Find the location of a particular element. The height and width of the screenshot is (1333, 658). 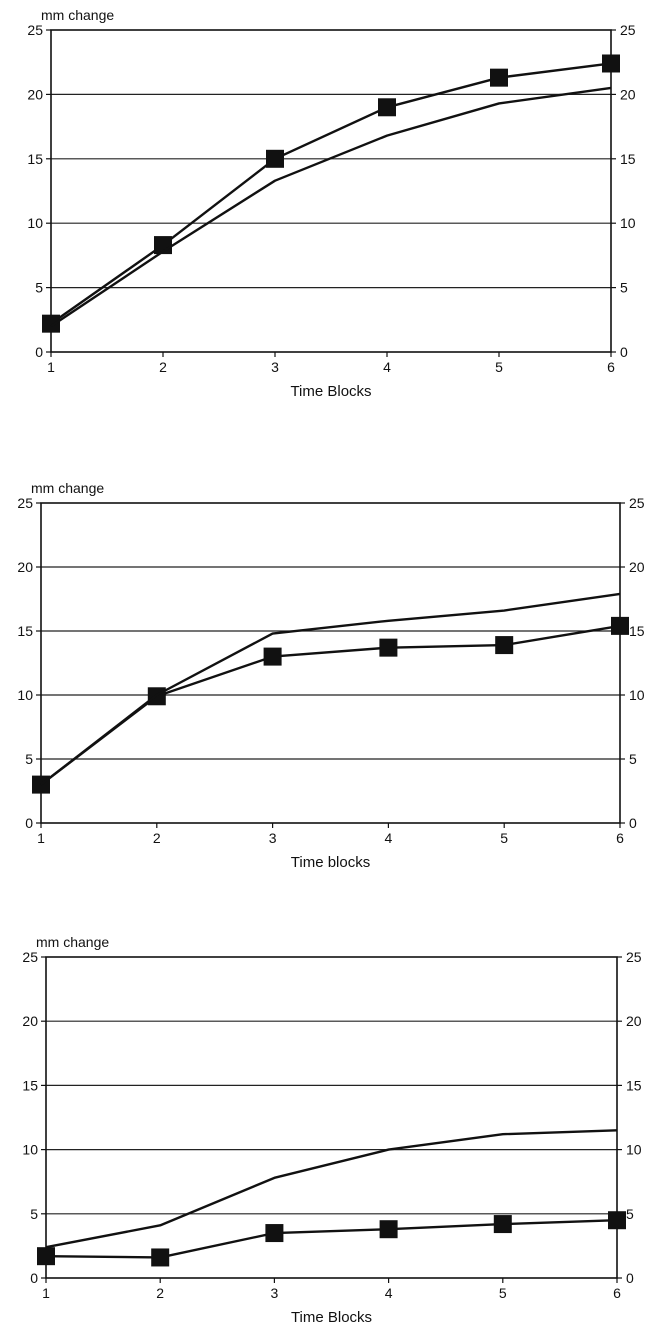

x-axis-label: Time blocks is located at coordinates (330, 862).